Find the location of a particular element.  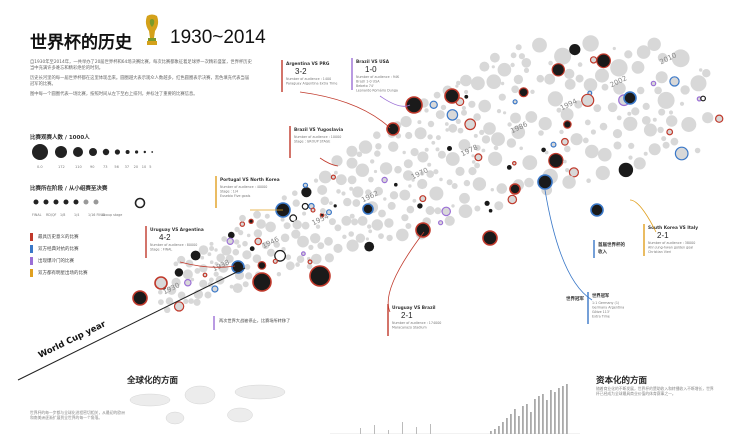

round-legend-label: 1/8 is located at coordinates (62, 215).